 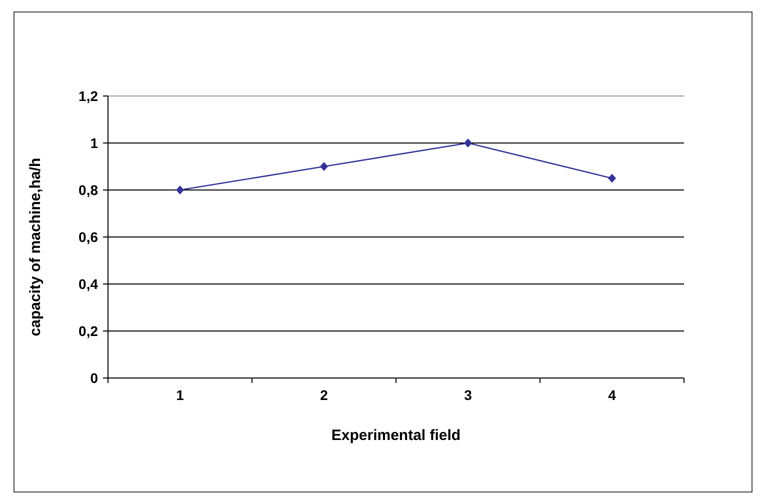 I want to click on y-tick-label: 0,6, so click(x=88, y=236).